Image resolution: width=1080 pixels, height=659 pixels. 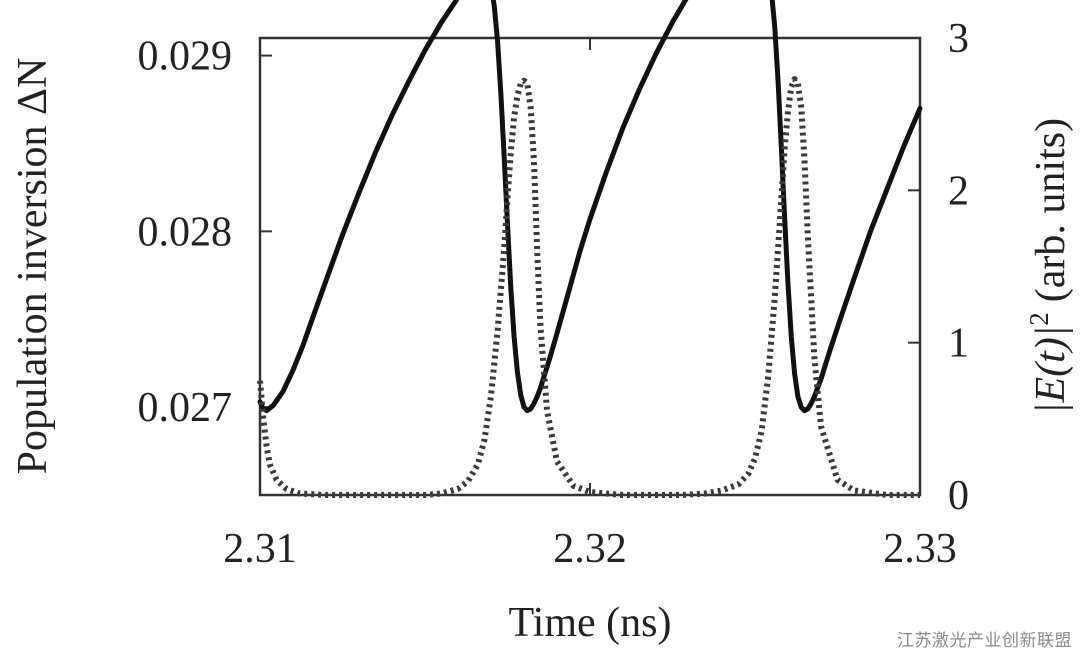 I want to click on y-axis-title-right-math: |E(t)|, so click(x=1051, y=370).